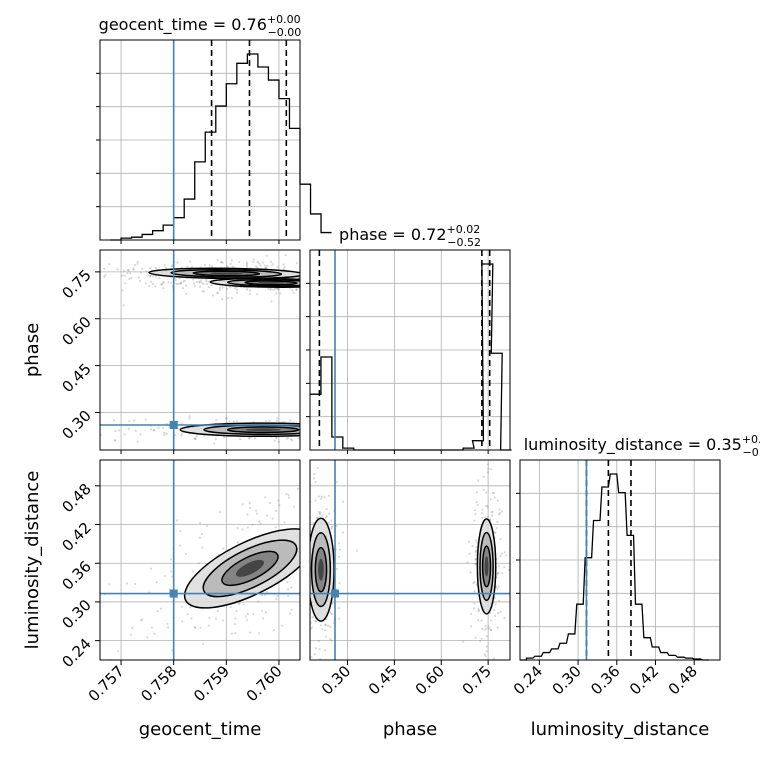 The width and height of the screenshot is (760, 760). Describe the element at coordinates (477, 680) in the screenshot. I see `xtick-label-phase-3: 0.75` at that location.